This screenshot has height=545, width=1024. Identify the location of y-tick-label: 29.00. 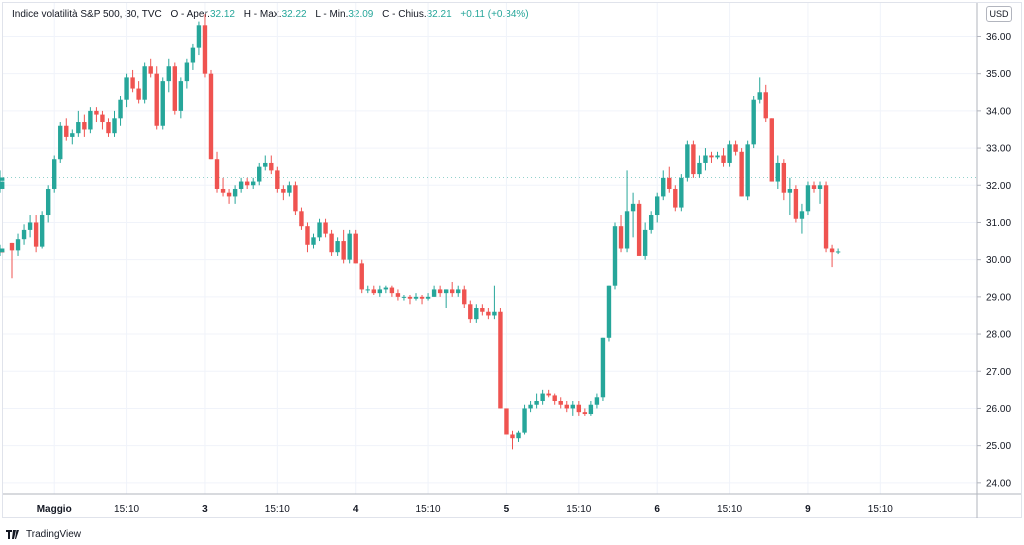
(998, 297).